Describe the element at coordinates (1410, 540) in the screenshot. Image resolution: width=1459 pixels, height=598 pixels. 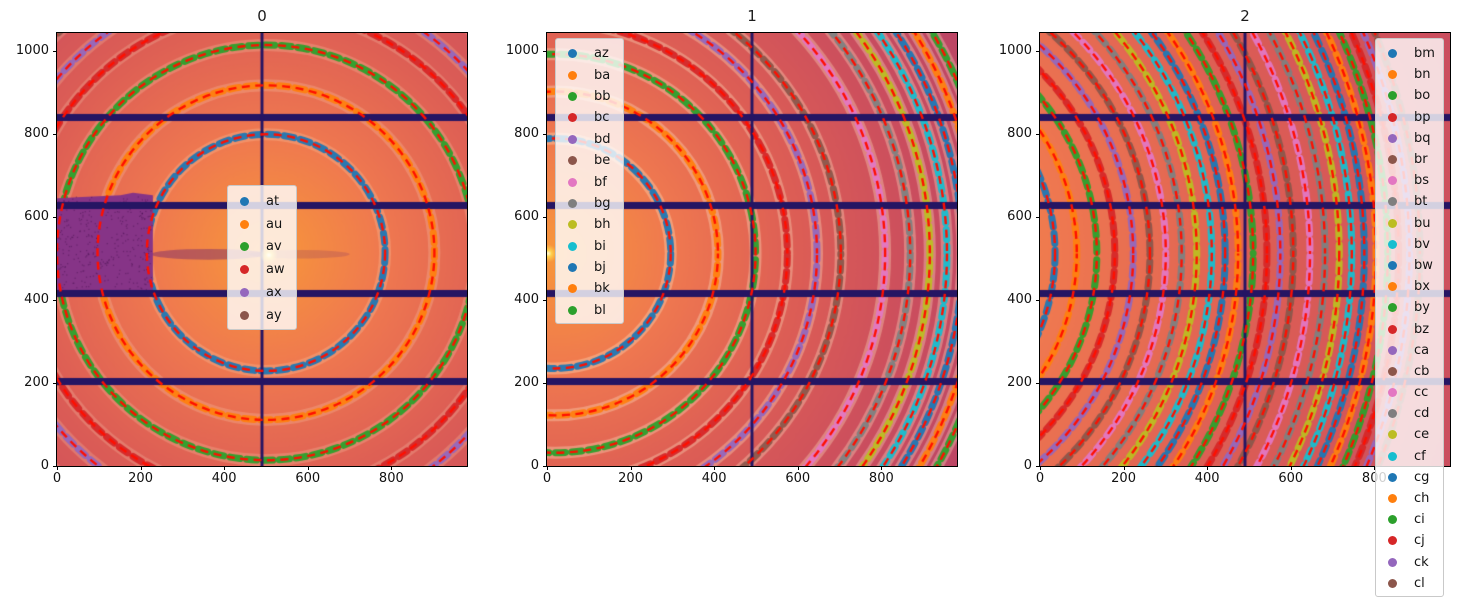
I see `legend-item: cj` at that location.